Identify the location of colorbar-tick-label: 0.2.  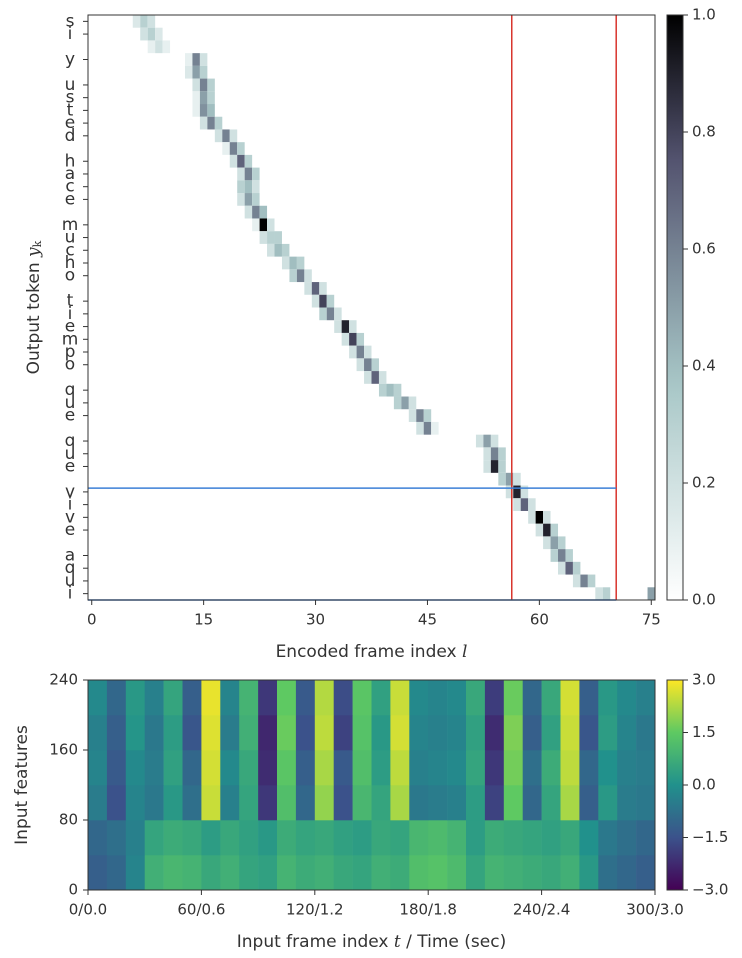
(704, 483).